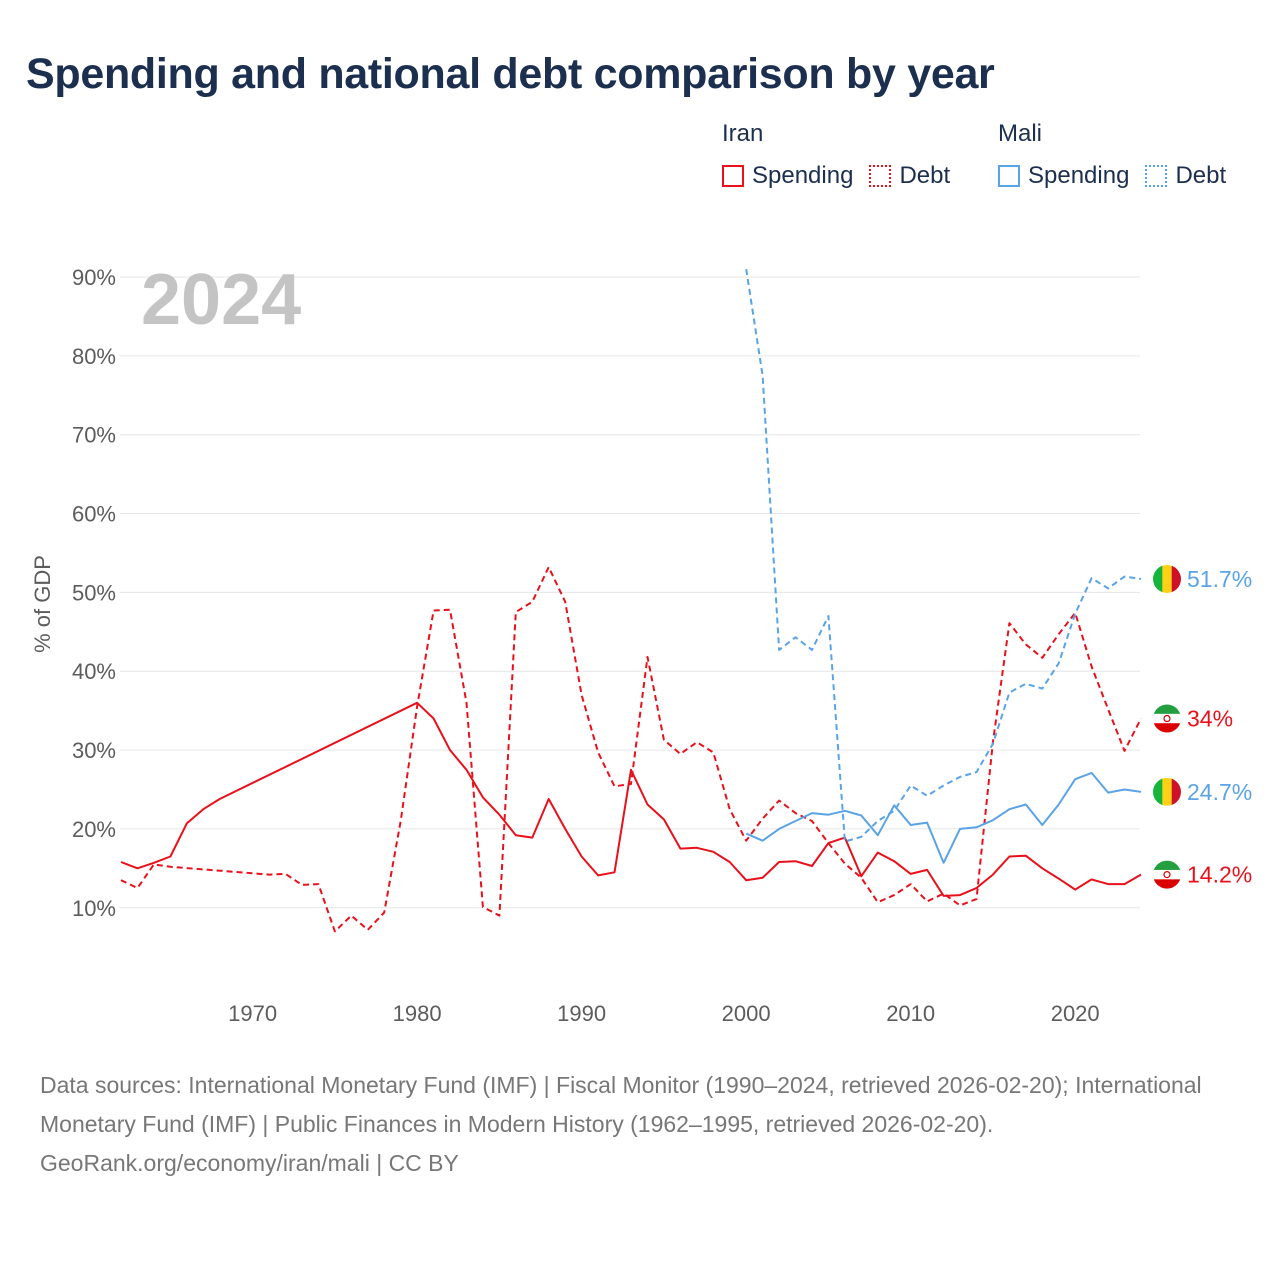 Image resolution: width=1280 pixels, height=1280 pixels. What do you see at coordinates (249, 1163) in the screenshot?
I see `credit-line: GeoRank.org/economy/iran/mali | CC BY` at bounding box center [249, 1163].